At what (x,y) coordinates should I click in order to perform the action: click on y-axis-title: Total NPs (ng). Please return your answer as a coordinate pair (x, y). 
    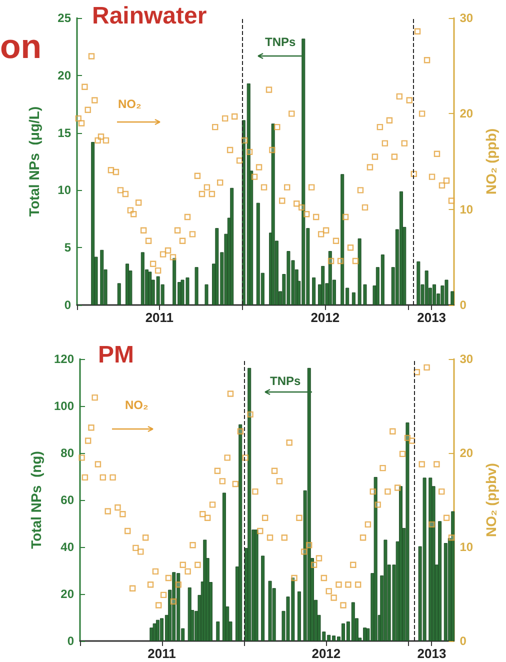
    Looking at the image, I should click on (36, 500).